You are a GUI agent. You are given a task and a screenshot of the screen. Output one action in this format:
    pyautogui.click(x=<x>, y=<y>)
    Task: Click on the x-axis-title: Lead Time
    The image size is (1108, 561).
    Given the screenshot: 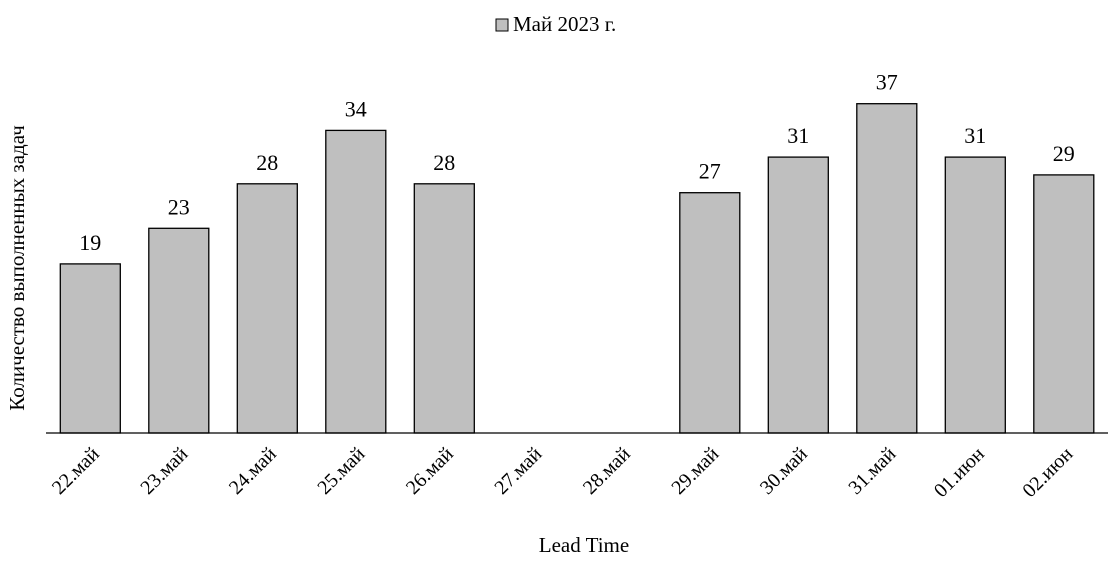 What is the action you would take?
    pyautogui.click(x=584, y=545)
    